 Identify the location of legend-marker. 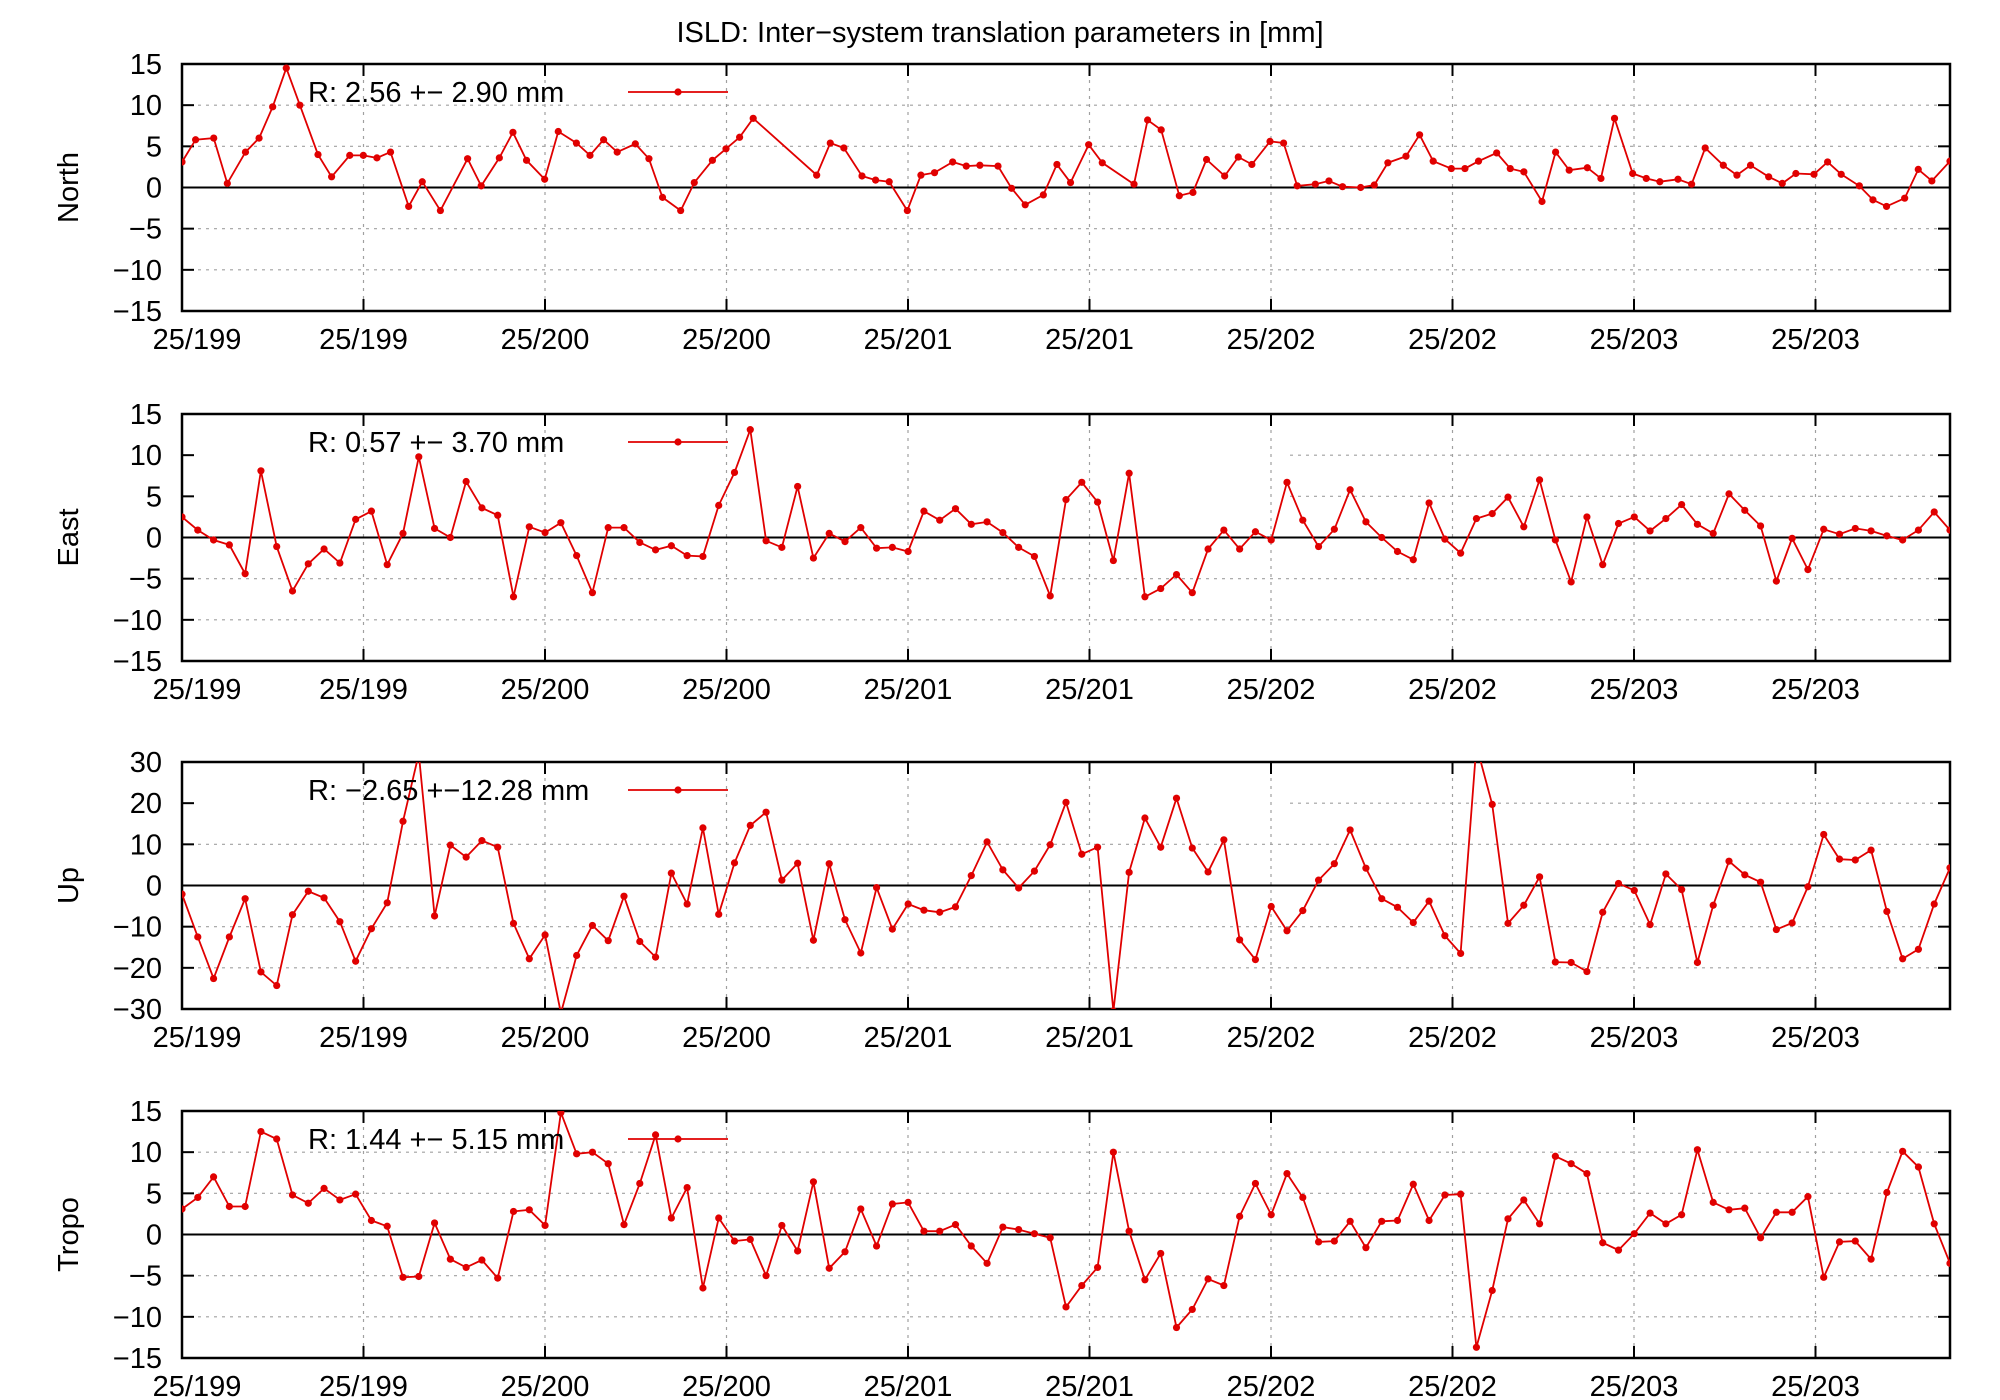
(678, 442).